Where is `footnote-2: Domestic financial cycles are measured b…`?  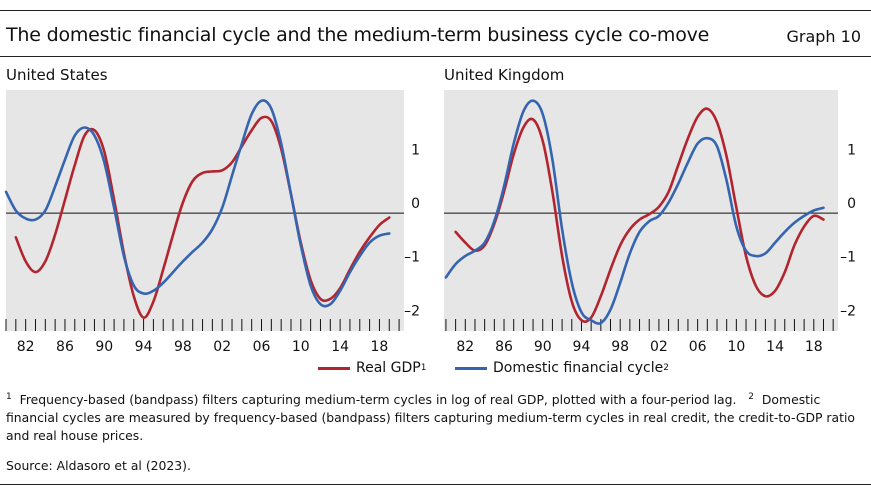 footnote-2: Domestic financial cycles are measured b… is located at coordinates (431, 417).